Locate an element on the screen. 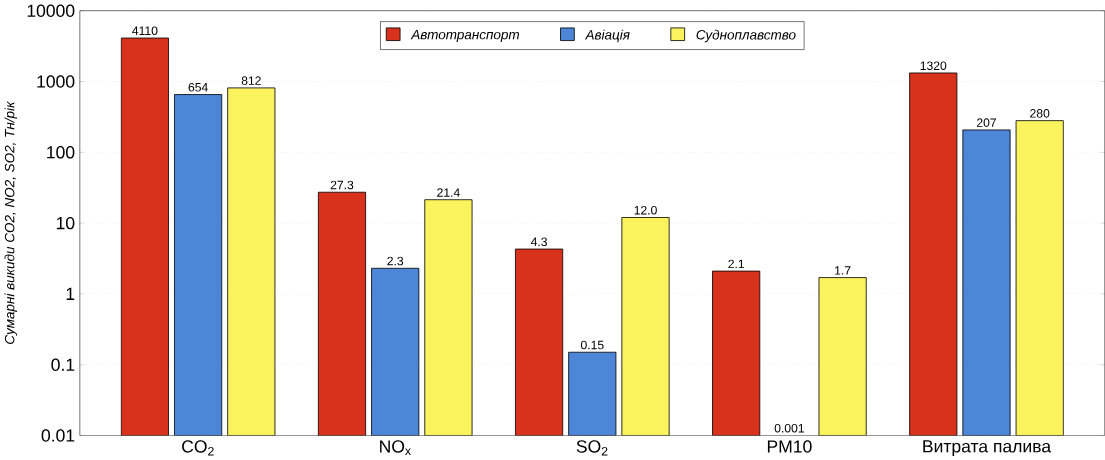 This screenshot has height=460, width=1105. y-tick-label: 0.01 is located at coordinates (58, 435).